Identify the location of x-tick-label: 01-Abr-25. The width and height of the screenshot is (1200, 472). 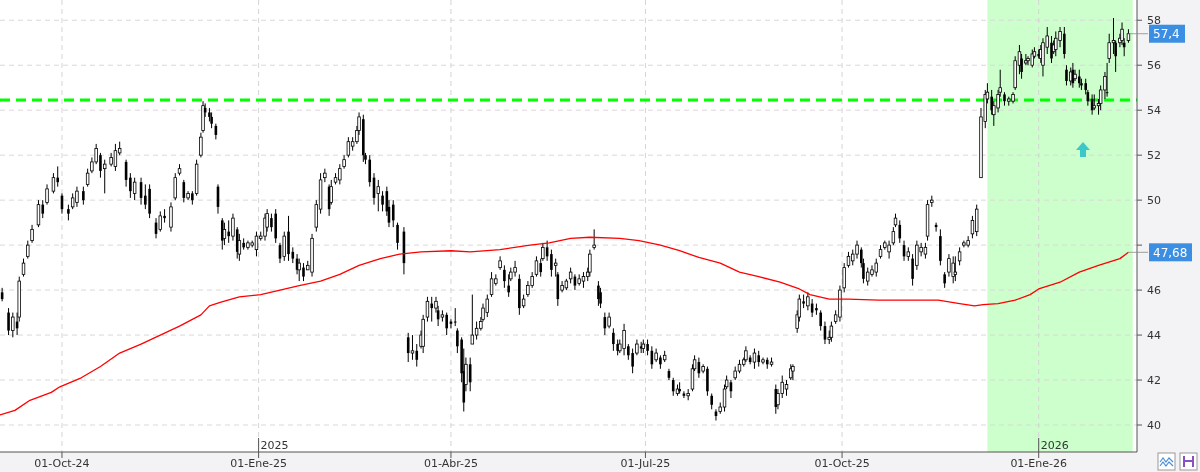
(450, 463).